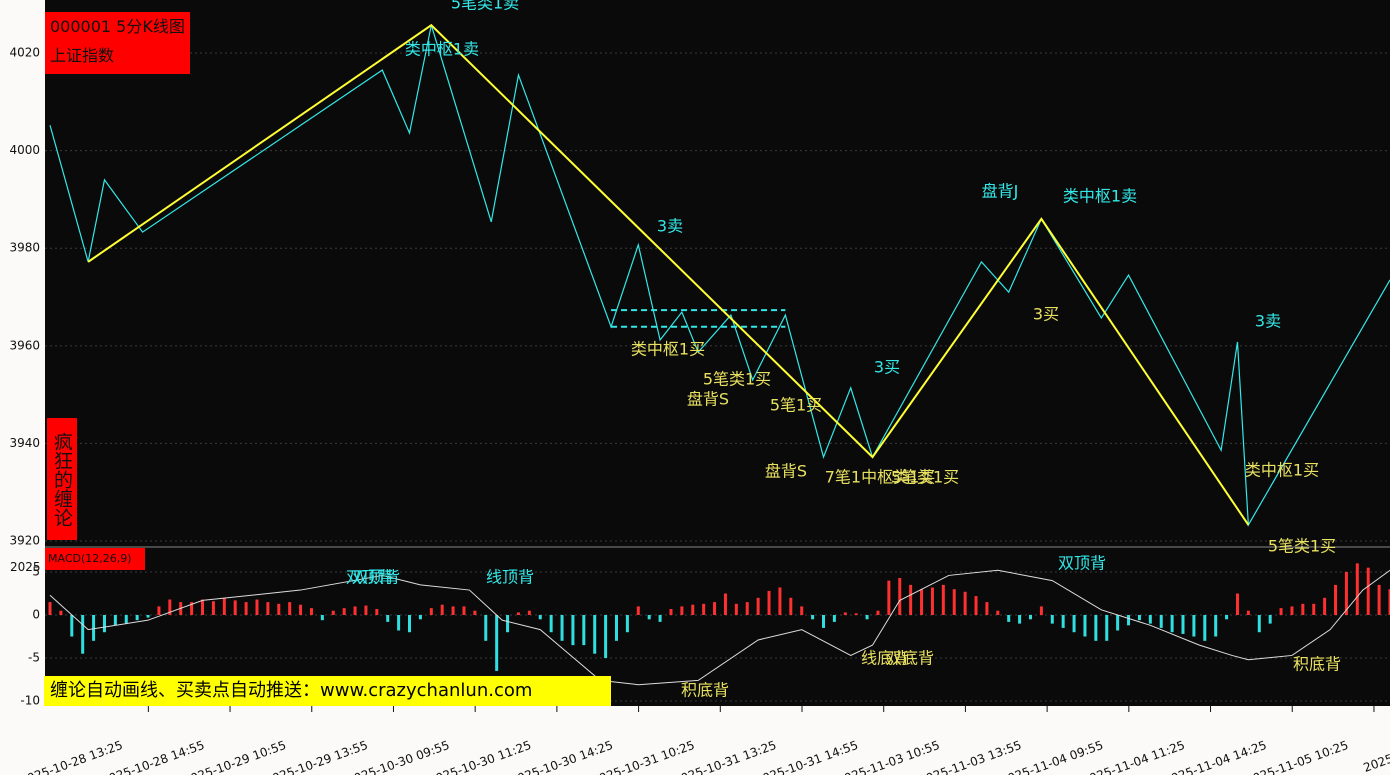  What do you see at coordinates (1268, 321) in the screenshot?
I see `annotation: 3卖` at bounding box center [1268, 321].